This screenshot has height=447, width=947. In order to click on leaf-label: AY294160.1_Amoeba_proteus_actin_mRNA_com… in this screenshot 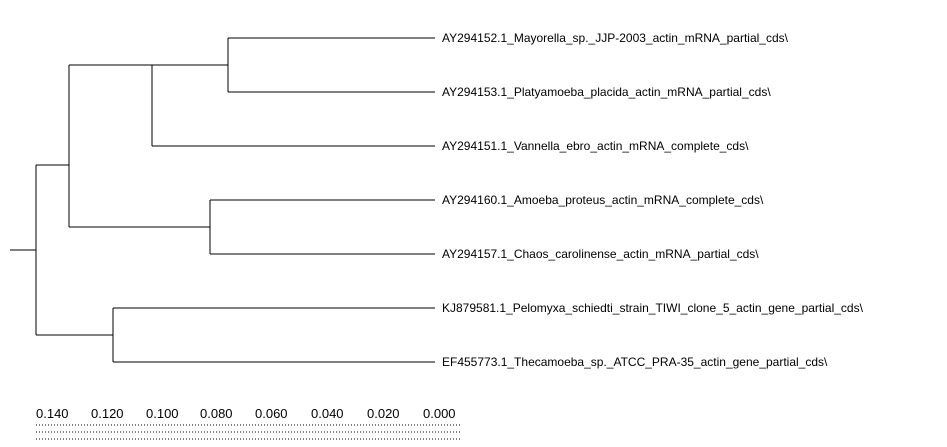, I will do `click(603, 200)`.